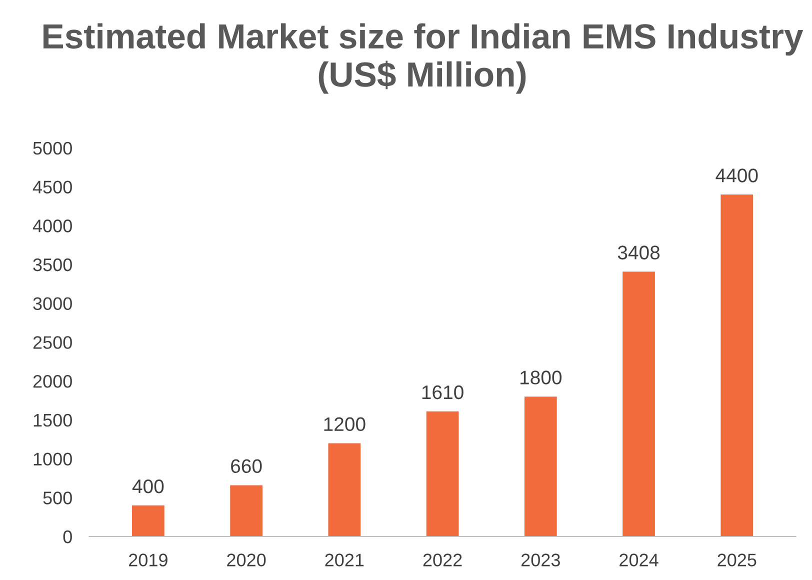  Describe the element at coordinates (52, 342) in the screenshot. I see `y-tick-label: 2500` at that location.